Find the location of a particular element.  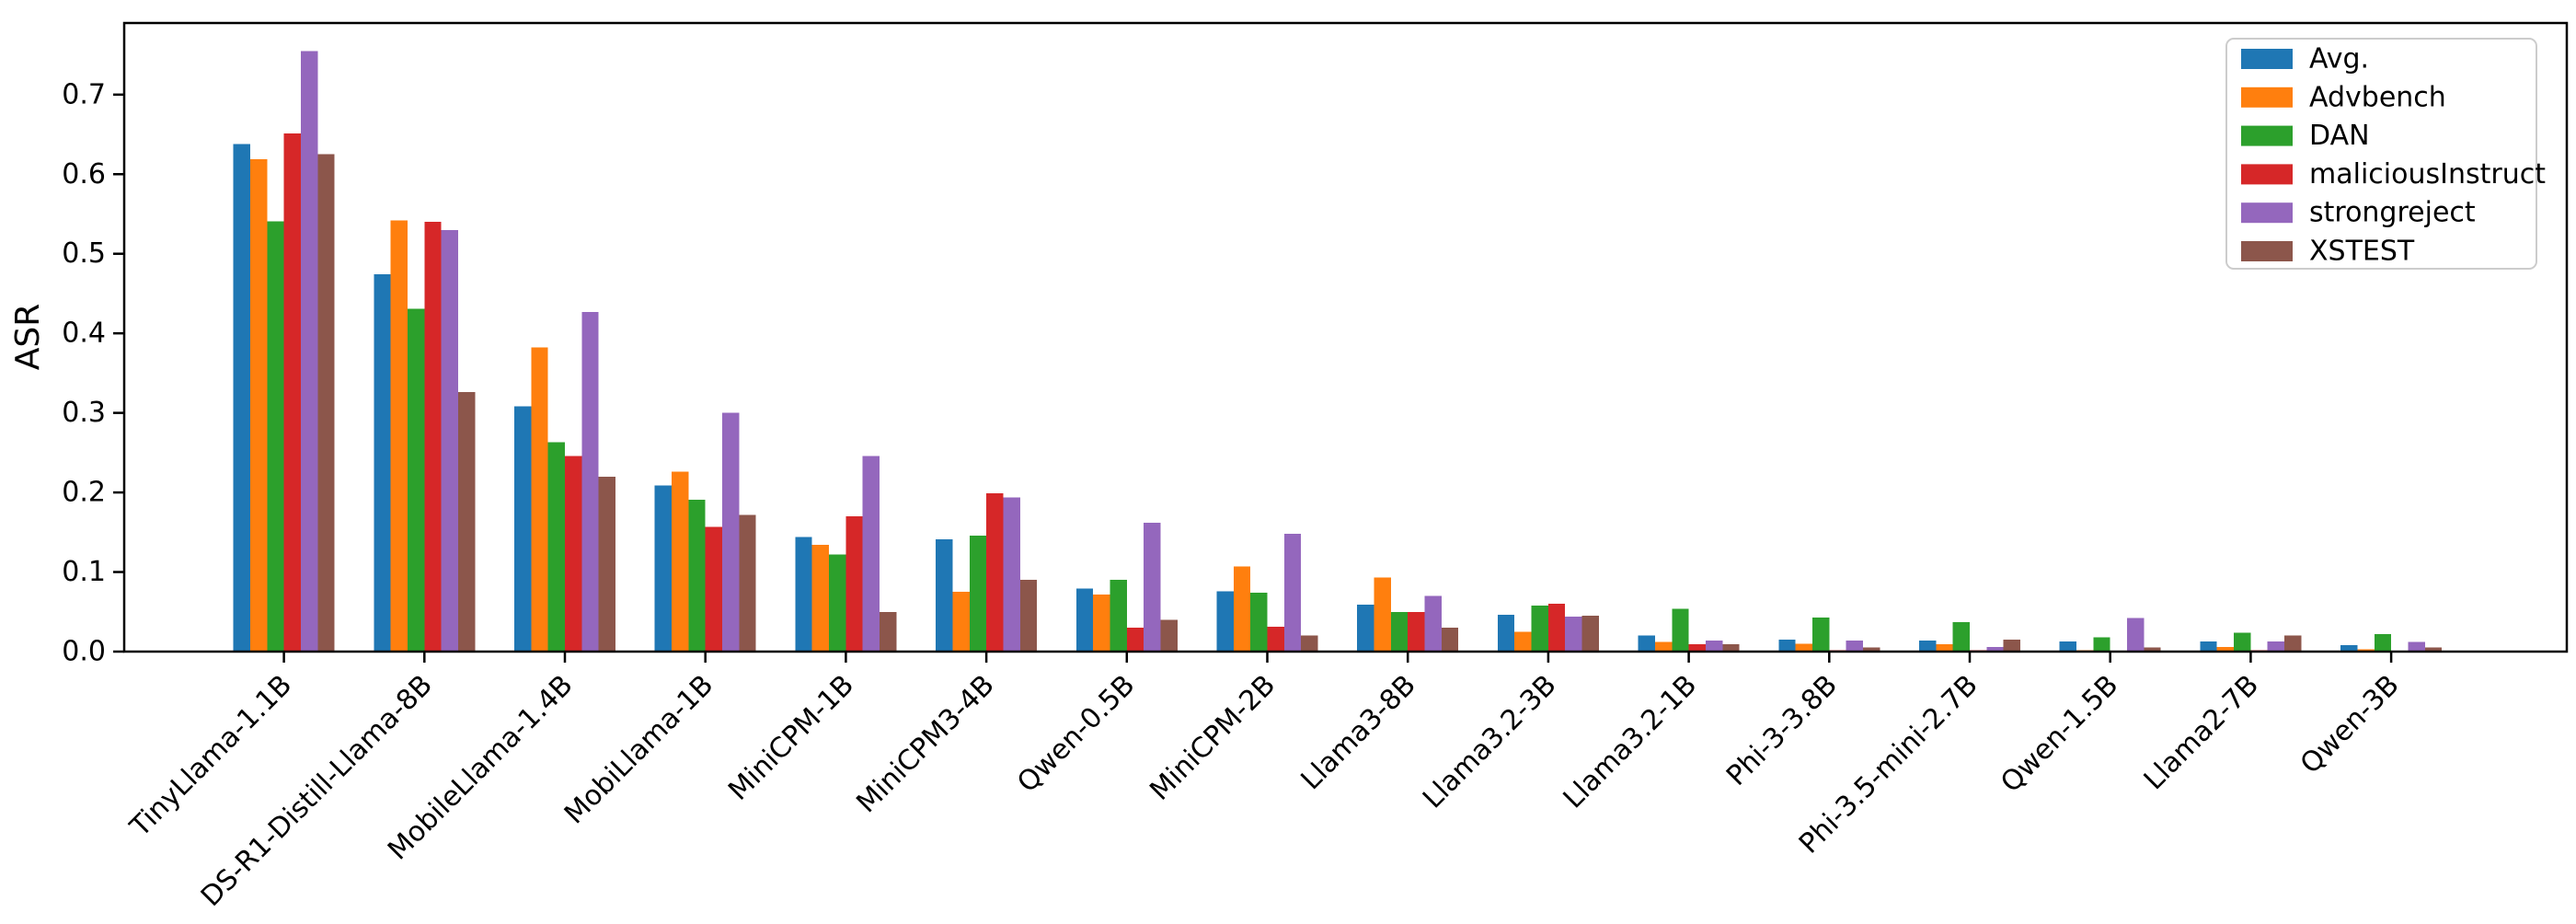

bar-maliciousinstruct-tinyllama-1-1b is located at coordinates (292, 393).